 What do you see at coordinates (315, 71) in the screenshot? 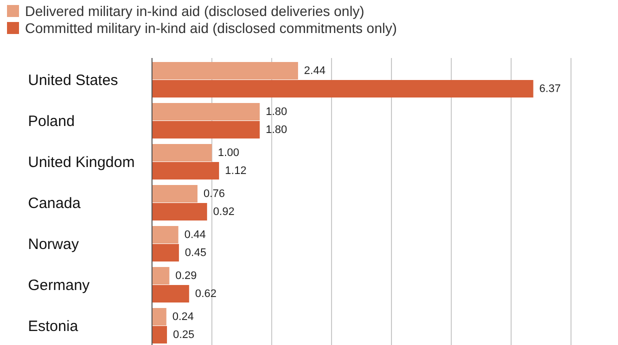
I see `data-label: 2.44` at bounding box center [315, 71].